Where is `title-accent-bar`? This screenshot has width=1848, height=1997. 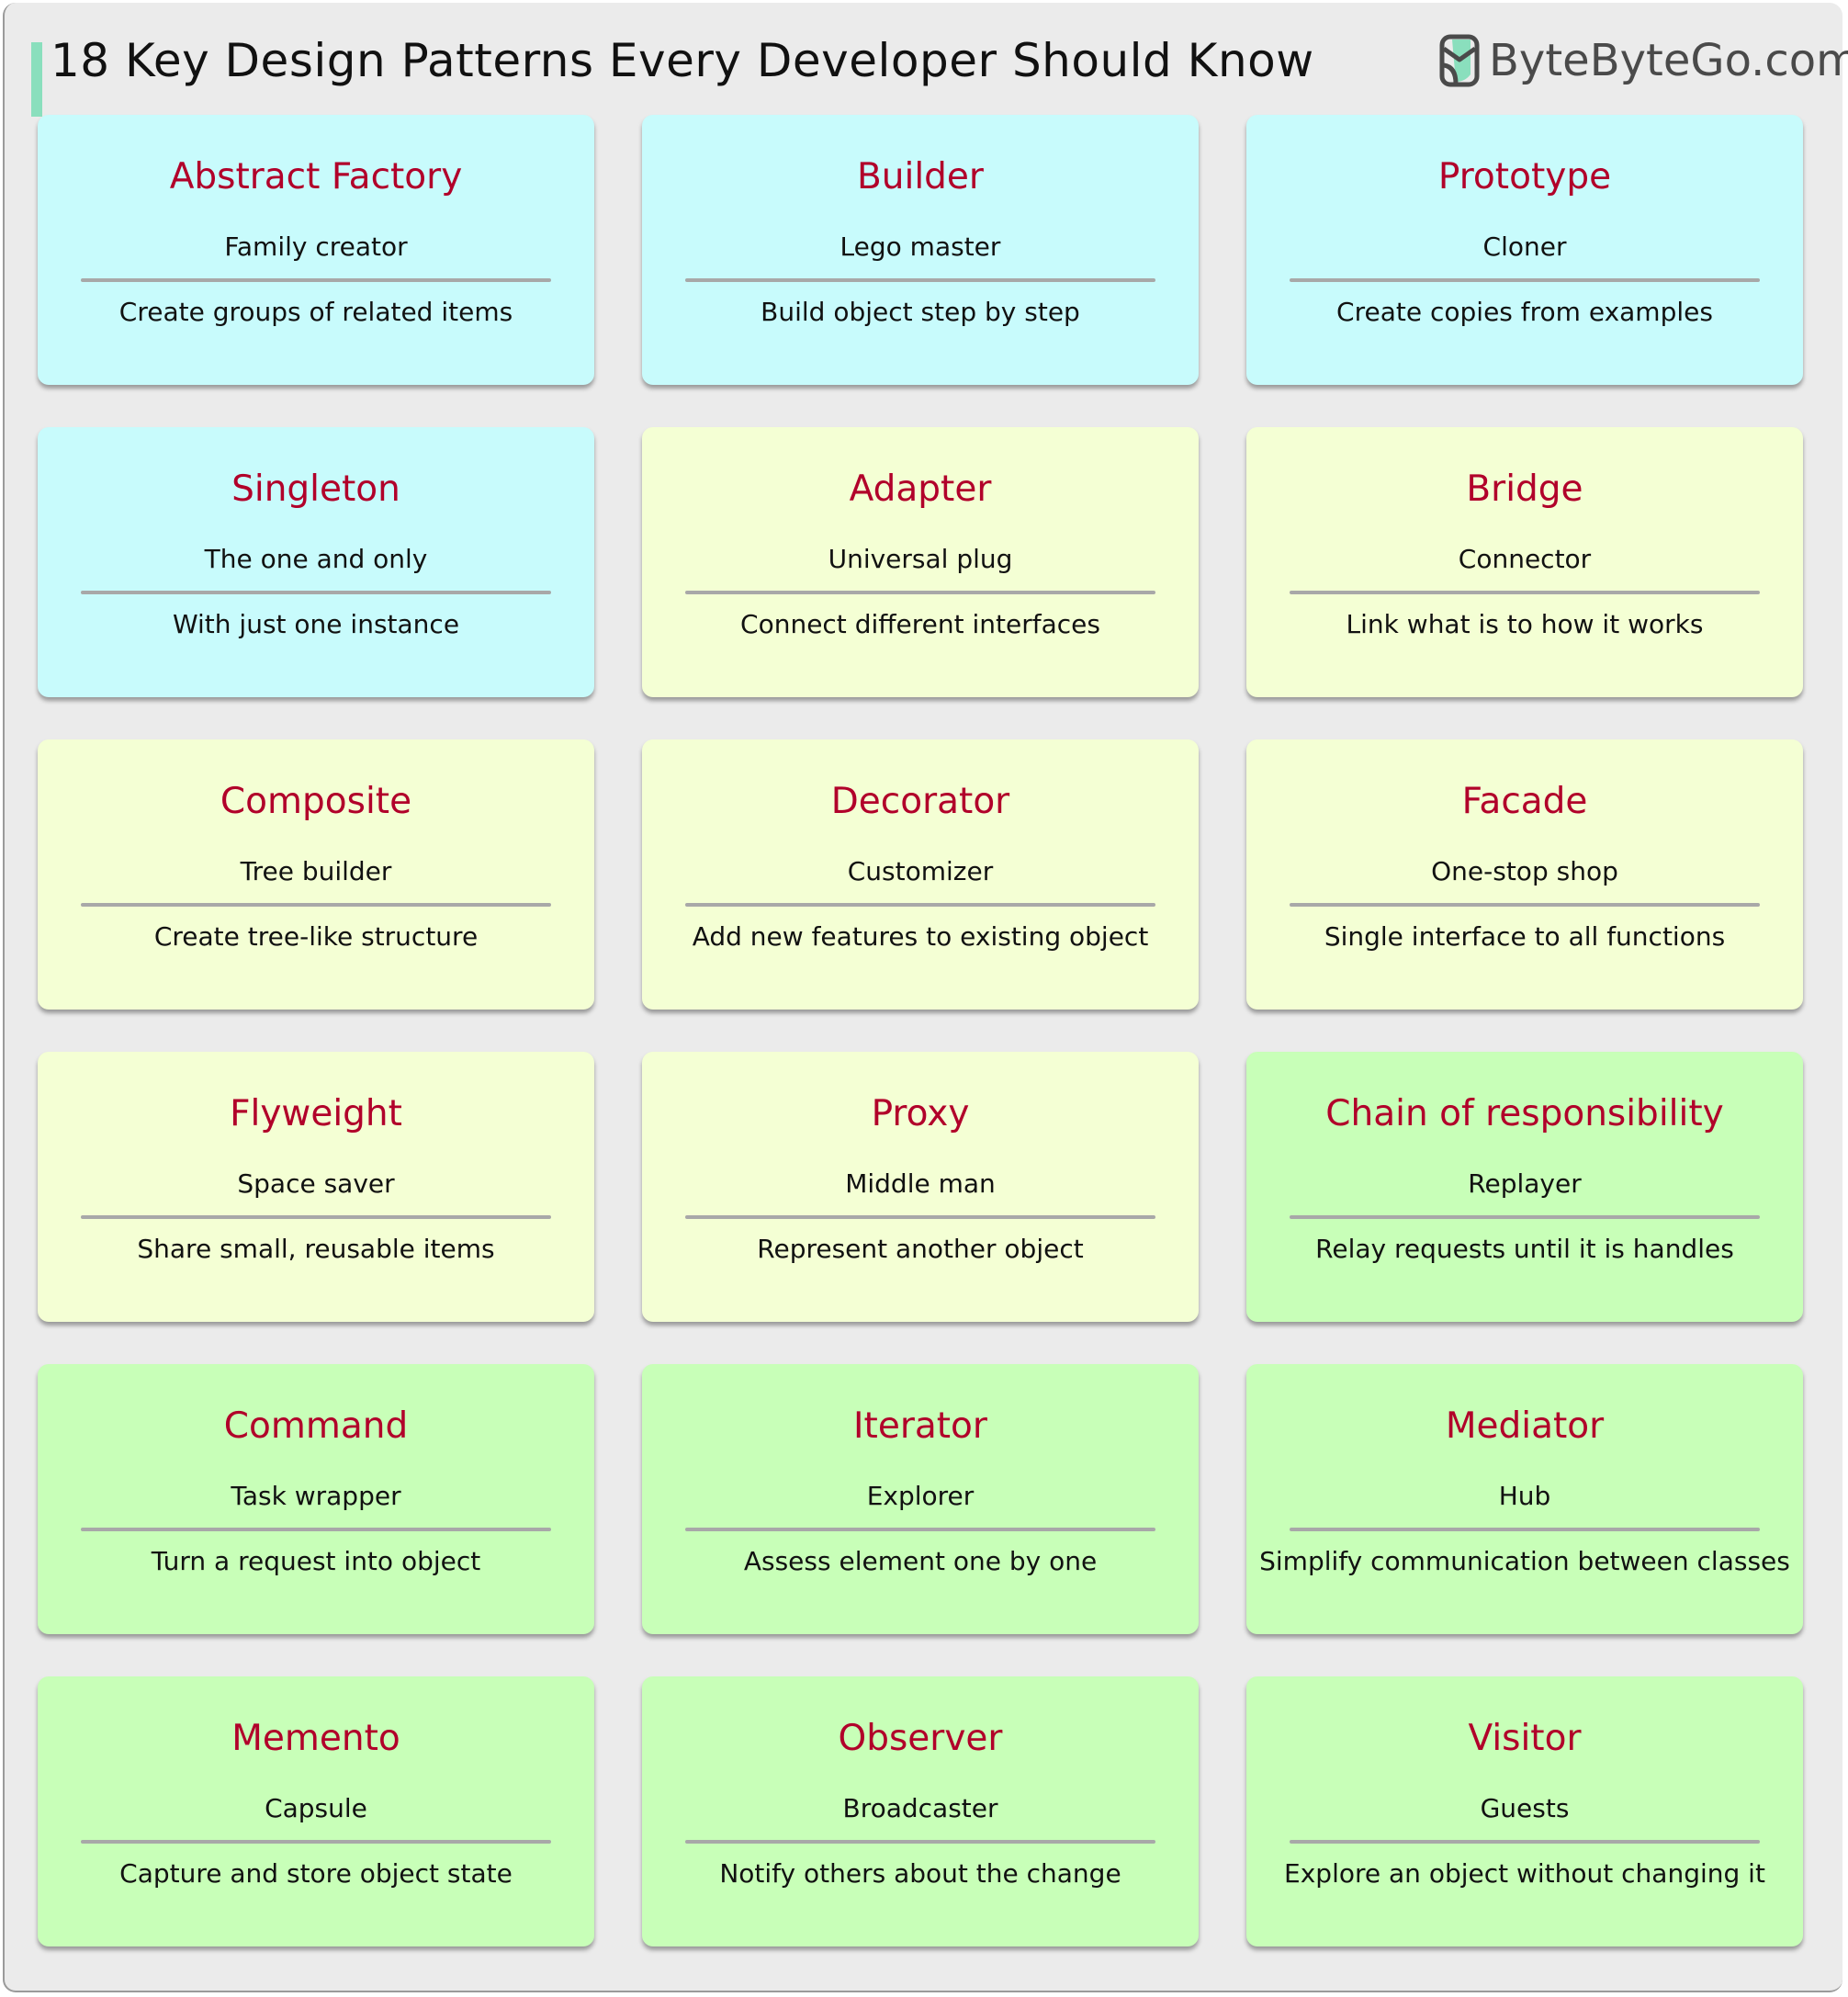 title-accent-bar is located at coordinates (36, 79).